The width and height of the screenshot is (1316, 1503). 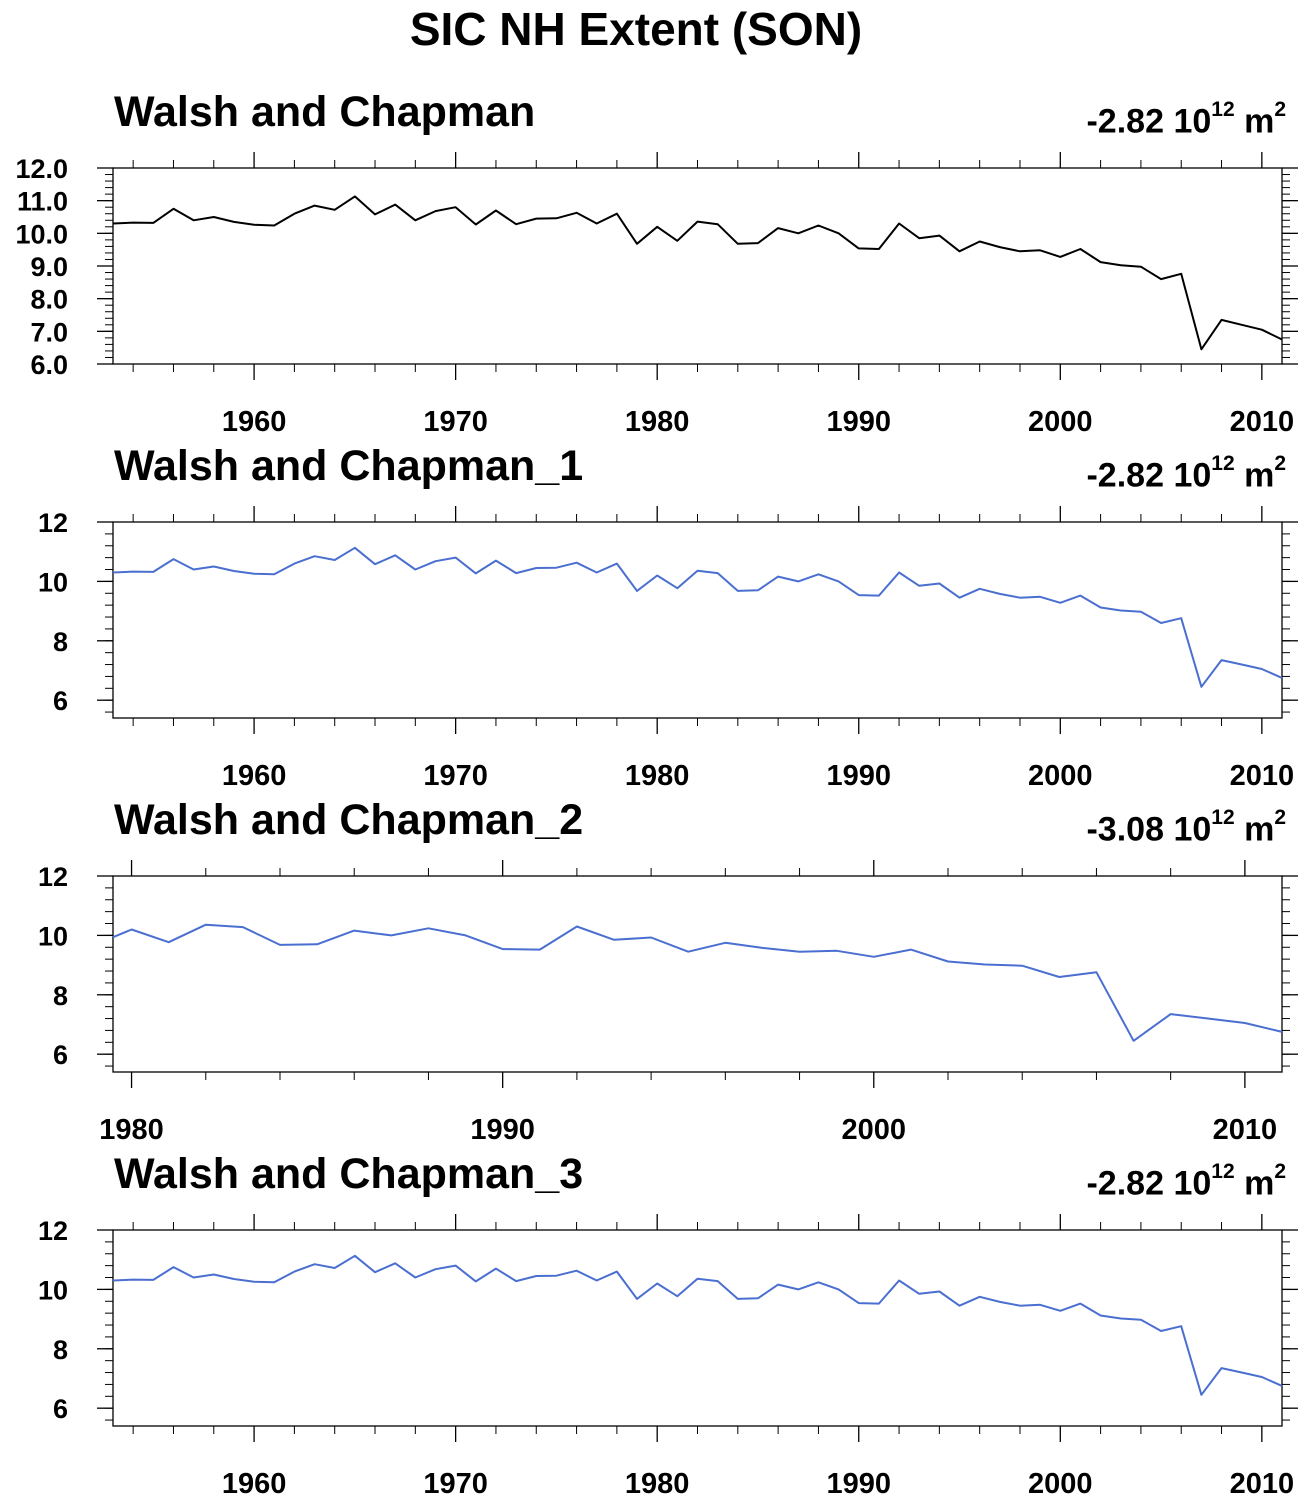 What do you see at coordinates (325, 112) in the screenshot?
I see `panel-title: Walsh and Chapman` at bounding box center [325, 112].